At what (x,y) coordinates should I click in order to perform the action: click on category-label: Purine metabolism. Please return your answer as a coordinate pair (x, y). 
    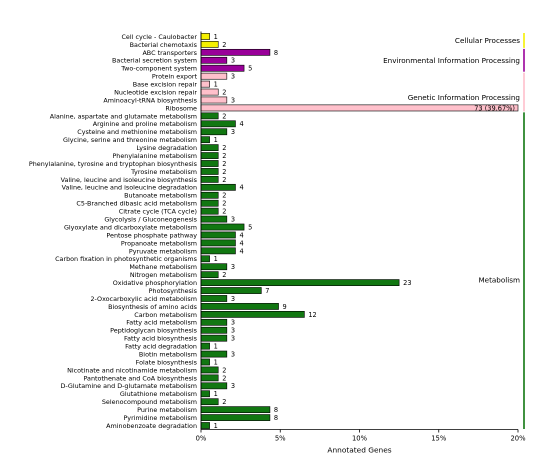
    Looking at the image, I should click on (167, 410).